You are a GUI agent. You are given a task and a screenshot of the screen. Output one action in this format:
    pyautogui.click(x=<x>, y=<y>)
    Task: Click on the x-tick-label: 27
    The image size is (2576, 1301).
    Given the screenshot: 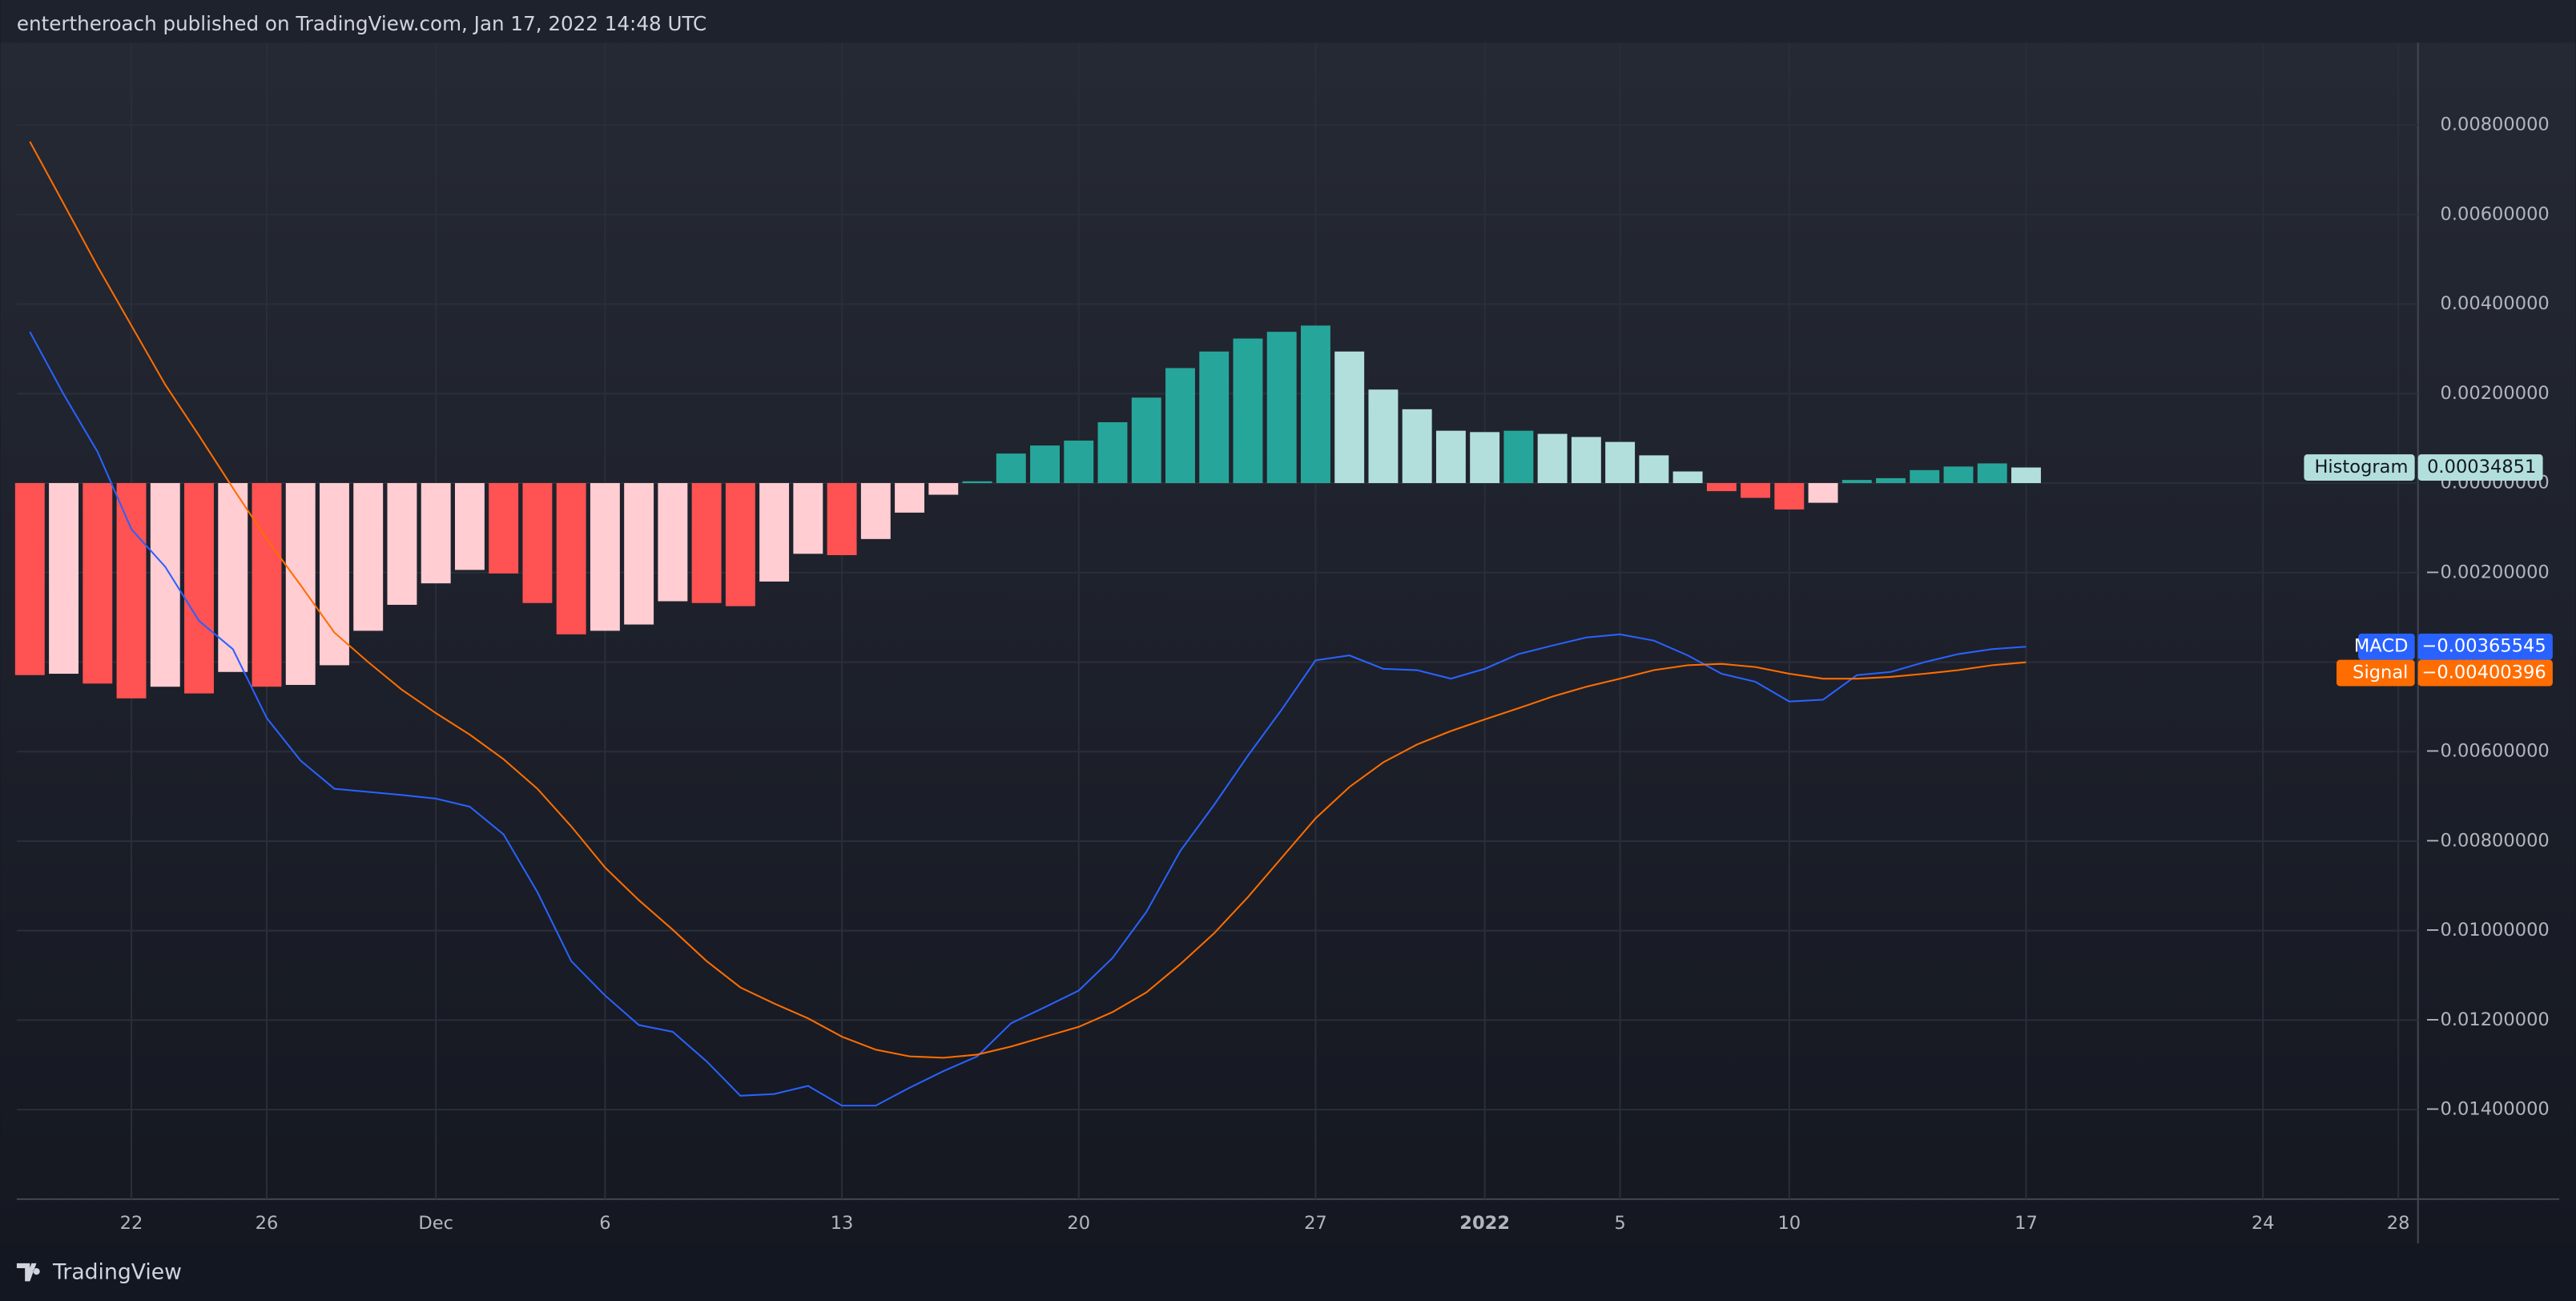 What is the action you would take?
    pyautogui.click(x=1315, y=1223)
    